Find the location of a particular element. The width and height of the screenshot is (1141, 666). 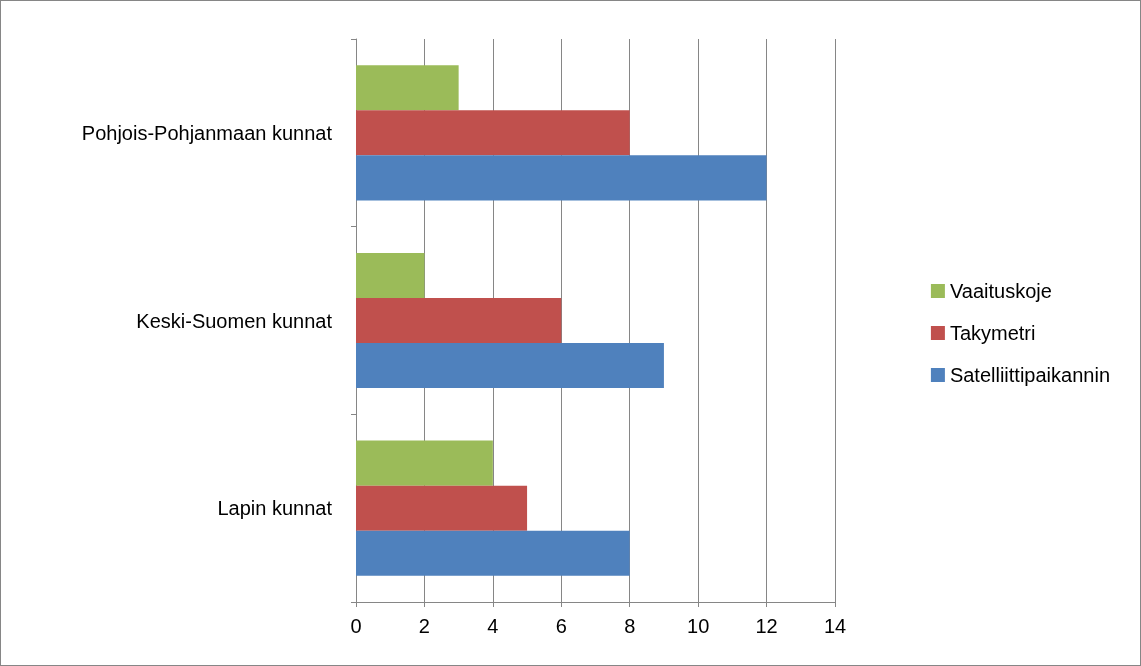

x-tick-label: 4 is located at coordinates (493, 626).